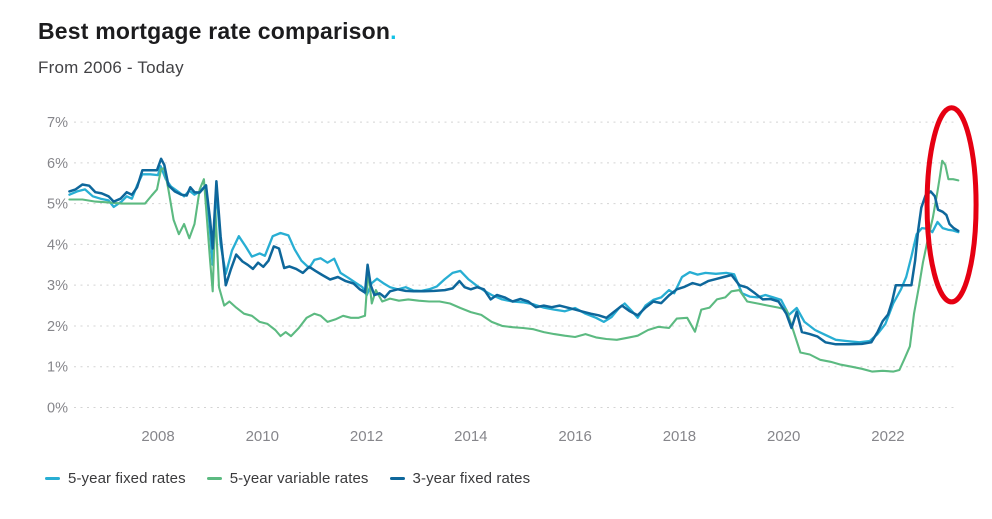  What do you see at coordinates (127, 478) in the screenshot?
I see `legend-label-5-year-fixed: 5-year fixed rates` at bounding box center [127, 478].